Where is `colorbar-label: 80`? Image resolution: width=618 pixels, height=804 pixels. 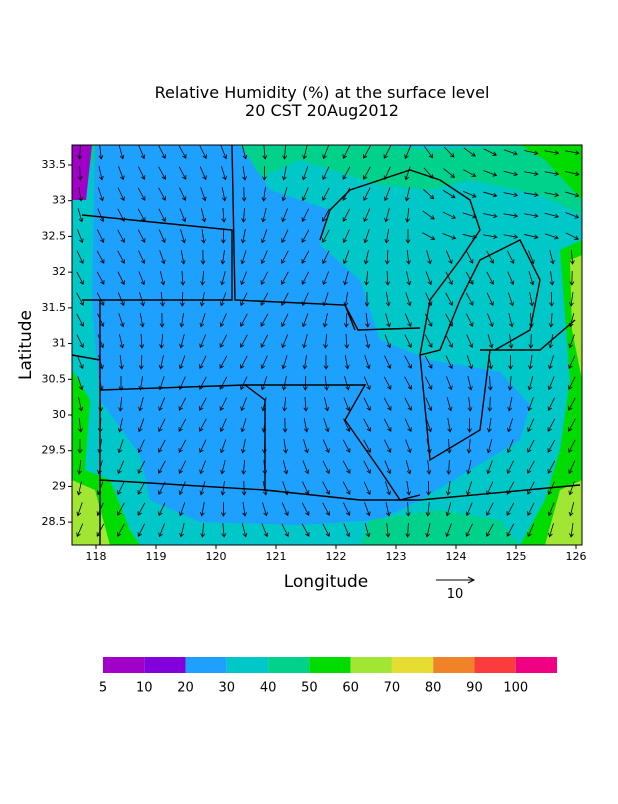 colorbar-label: 80 is located at coordinates (433, 688).